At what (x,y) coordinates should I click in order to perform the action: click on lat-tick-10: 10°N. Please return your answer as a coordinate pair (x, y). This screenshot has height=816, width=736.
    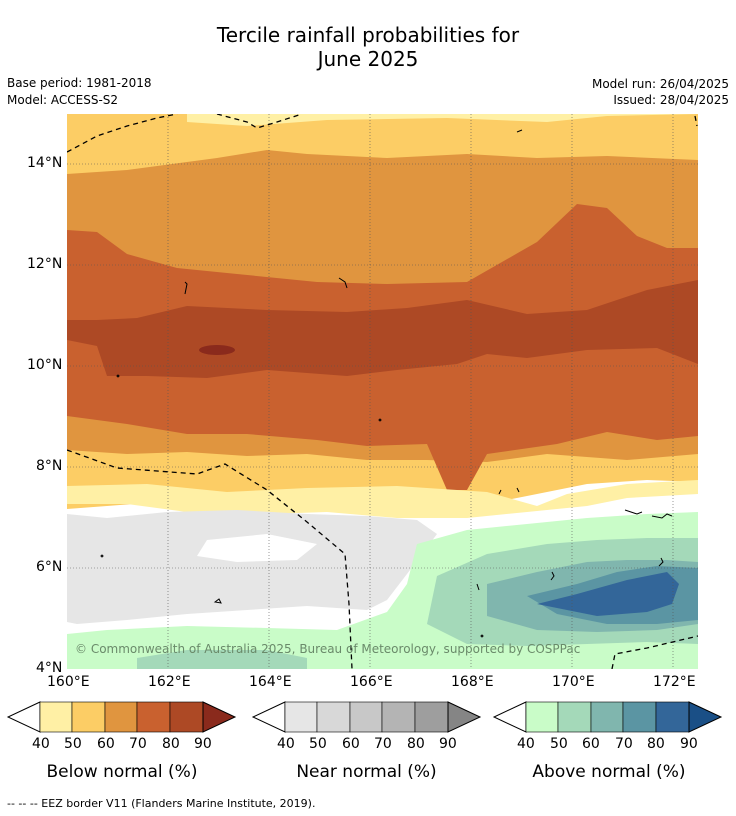
    Looking at the image, I should click on (45, 365).